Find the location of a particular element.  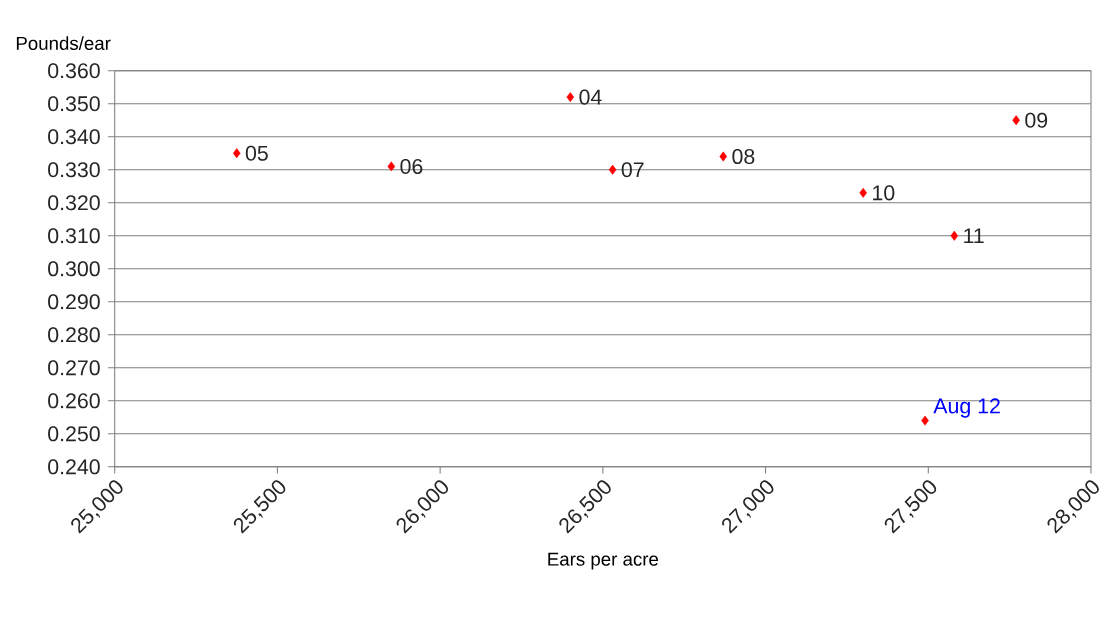

annotation: 11 is located at coordinates (974, 235).